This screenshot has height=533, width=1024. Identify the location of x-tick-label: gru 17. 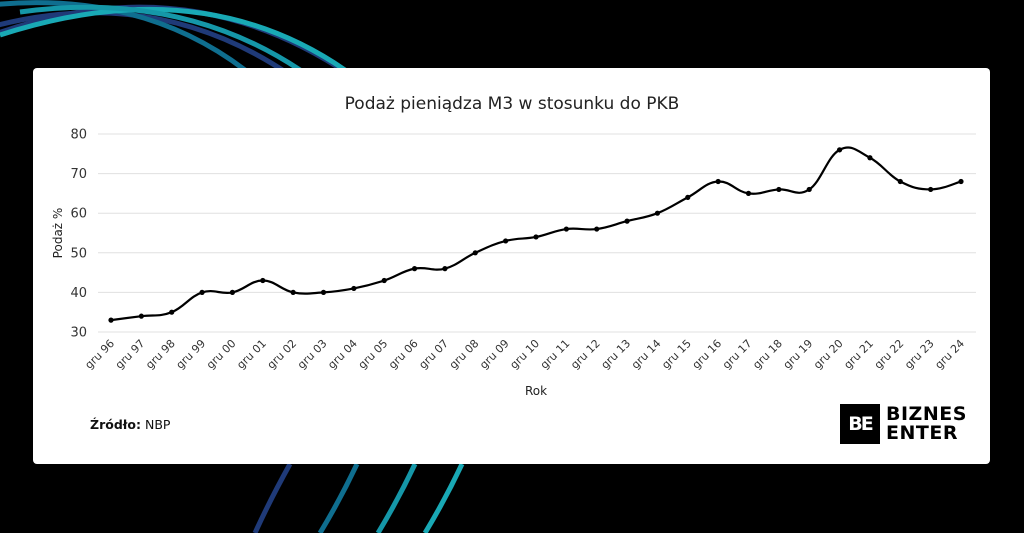
(737, 354).